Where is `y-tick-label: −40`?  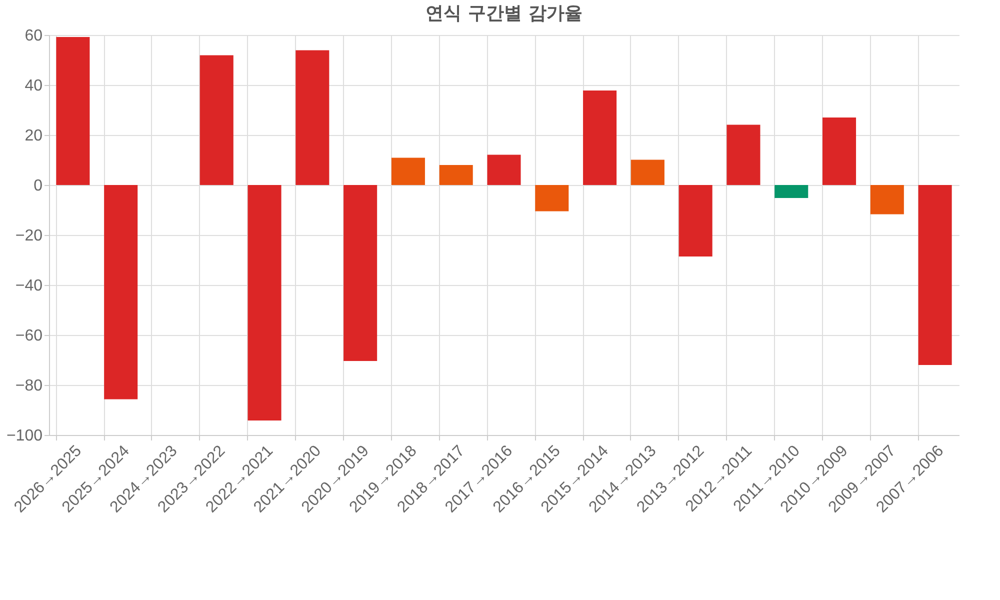 y-tick-label: −40 is located at coordinates (29, 286).